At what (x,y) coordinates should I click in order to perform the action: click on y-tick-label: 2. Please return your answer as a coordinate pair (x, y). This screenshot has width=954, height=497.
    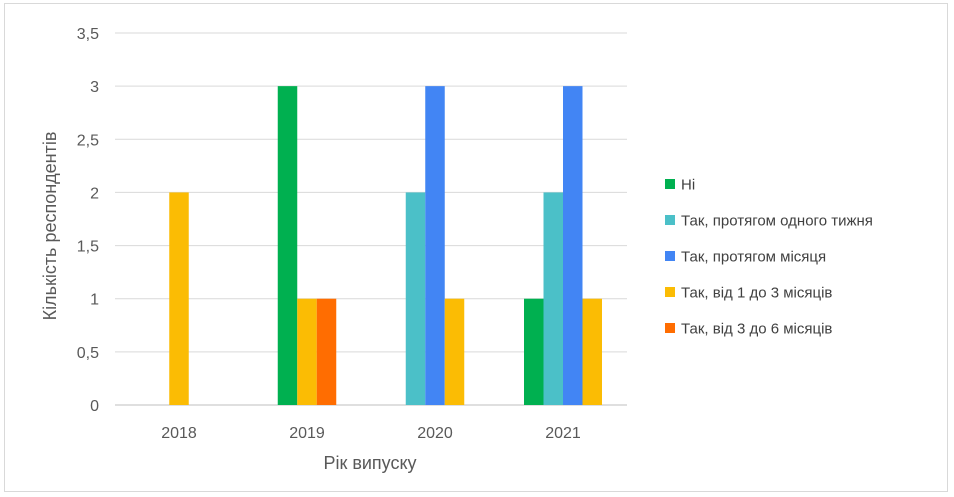
    Looking at the image, I should click on (94, 193).